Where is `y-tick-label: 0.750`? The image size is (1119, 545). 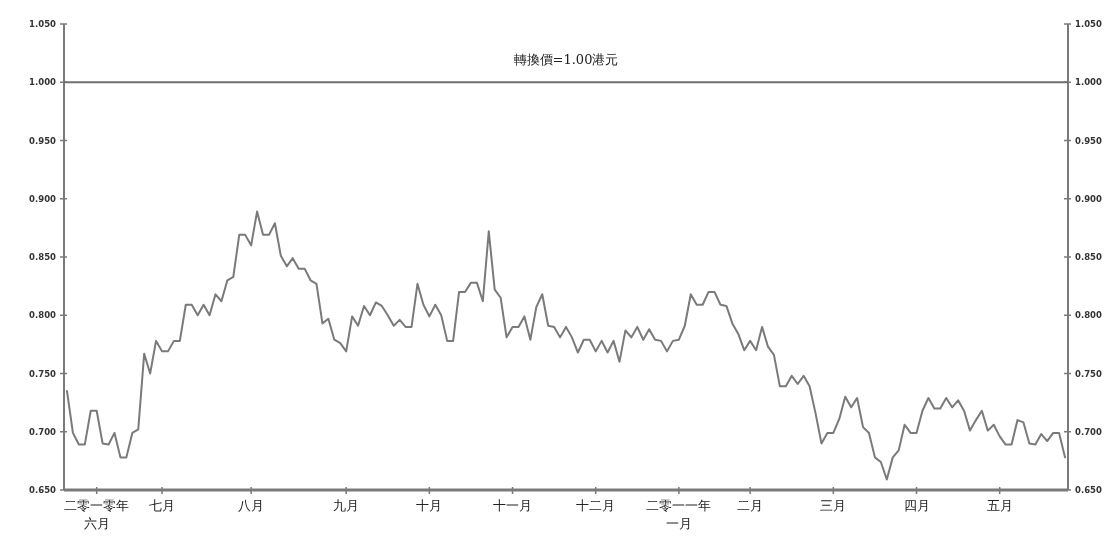
y-tick-label: 0.750 is located at coordinates (43, 373).